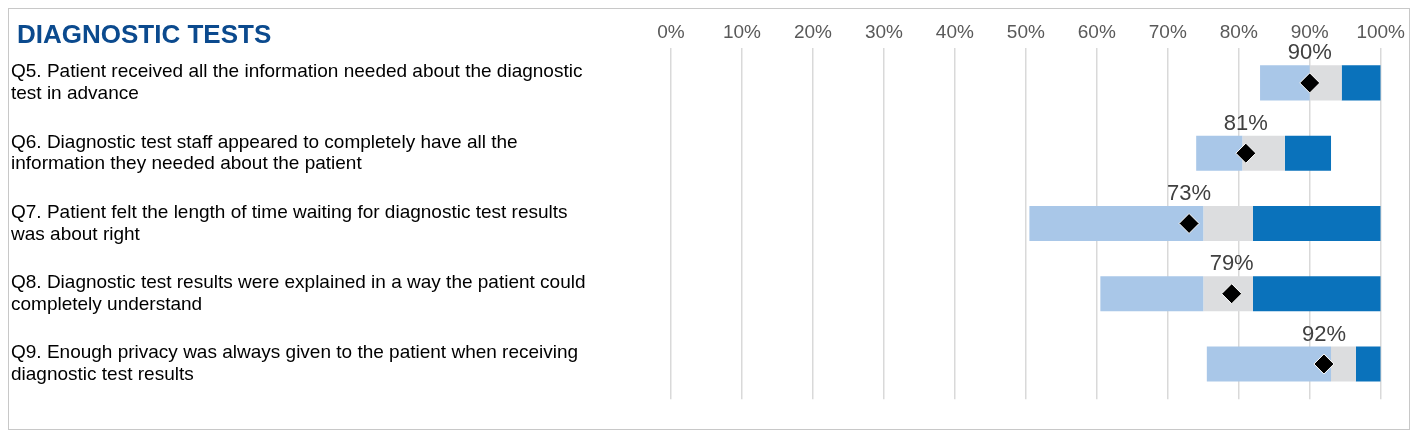 This screenshot has width=1417, height=438. What do you see at coordinates (671, 31) in the screenshot?
I see `x-tick-label: 0%` at bounding box center [671, 31].